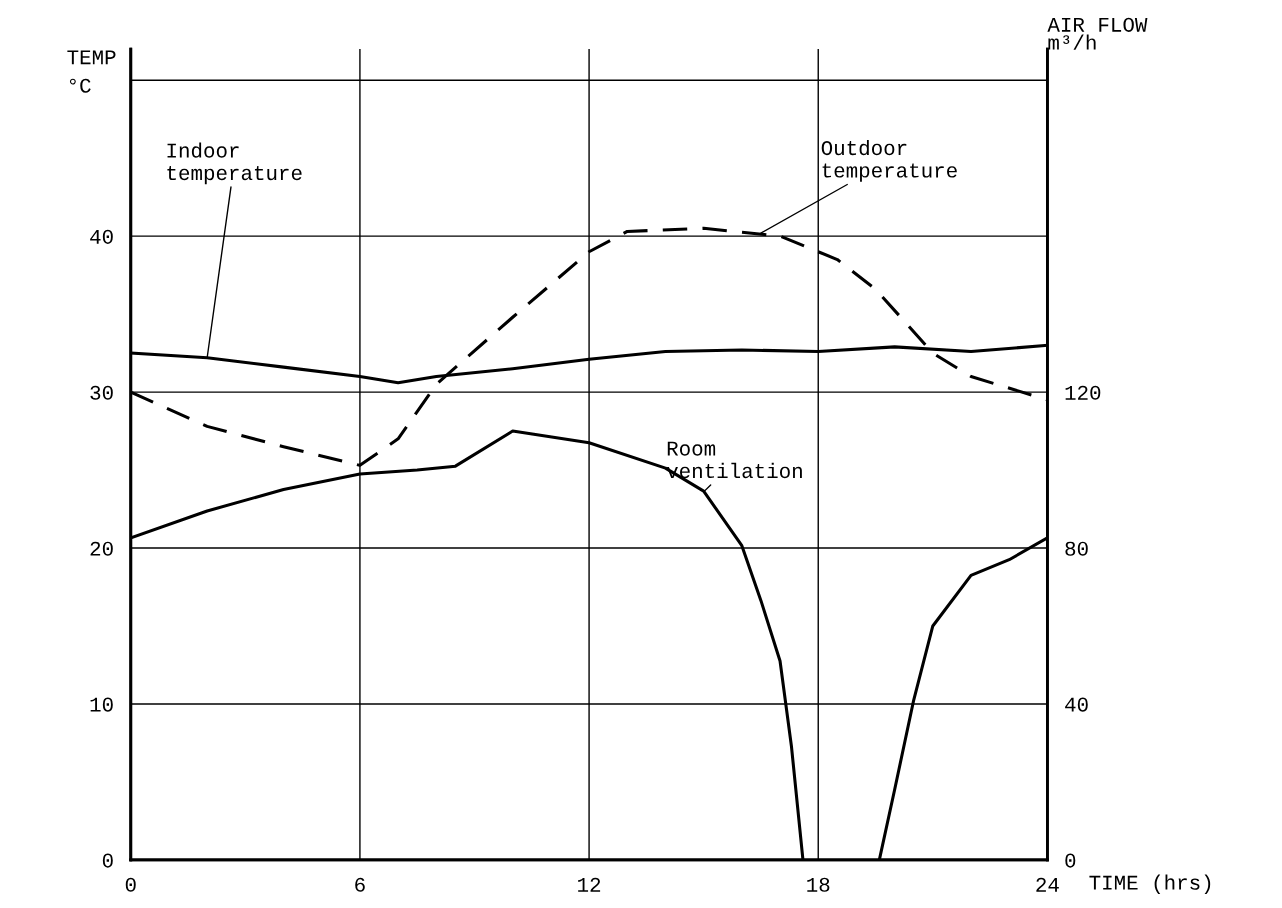  What do you see at coordinates (1150, 884) in the screenshot?
I see `x-axis-title: TIME (hrs)` at bounding box center [1150, 884].